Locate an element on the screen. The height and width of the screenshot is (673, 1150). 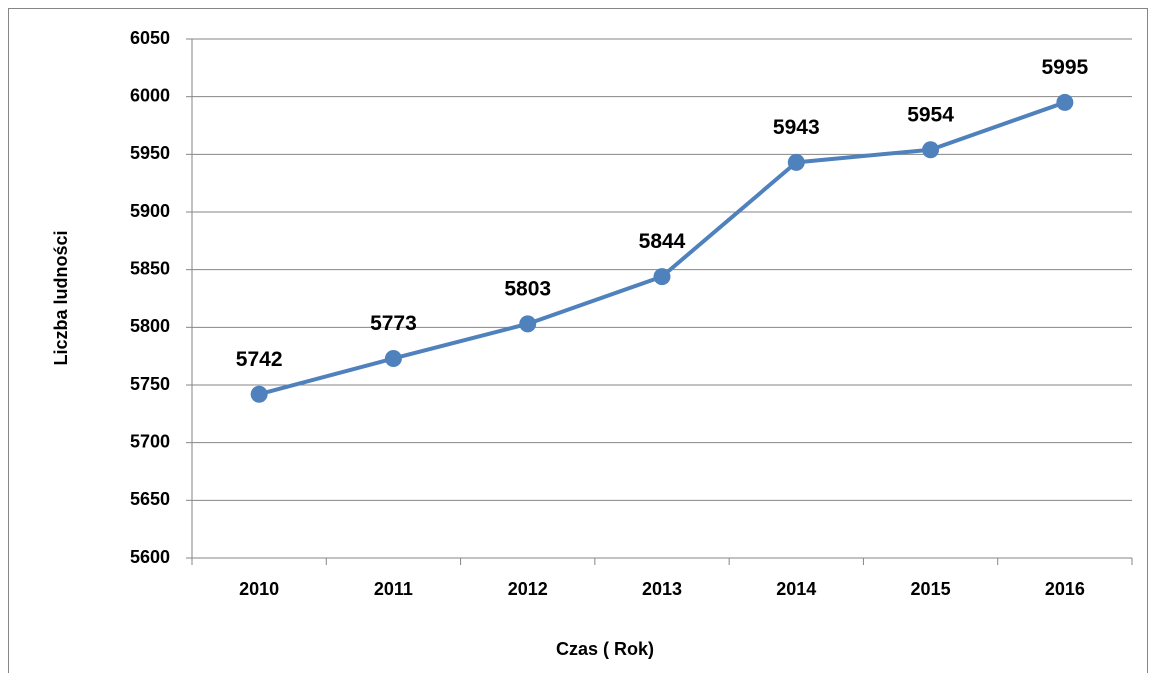
y-tick-label: 5700 is located at coordinates (150, 441).